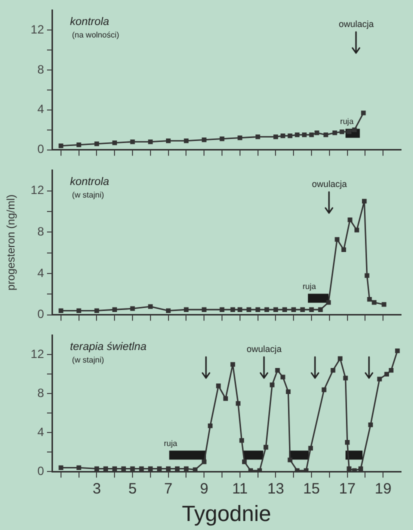 The height and width of the screenshot is (530, 413). Describe the element at coordinates (108, 346) in the screenshot. I see `annotation: terapia świetlna` at that location.